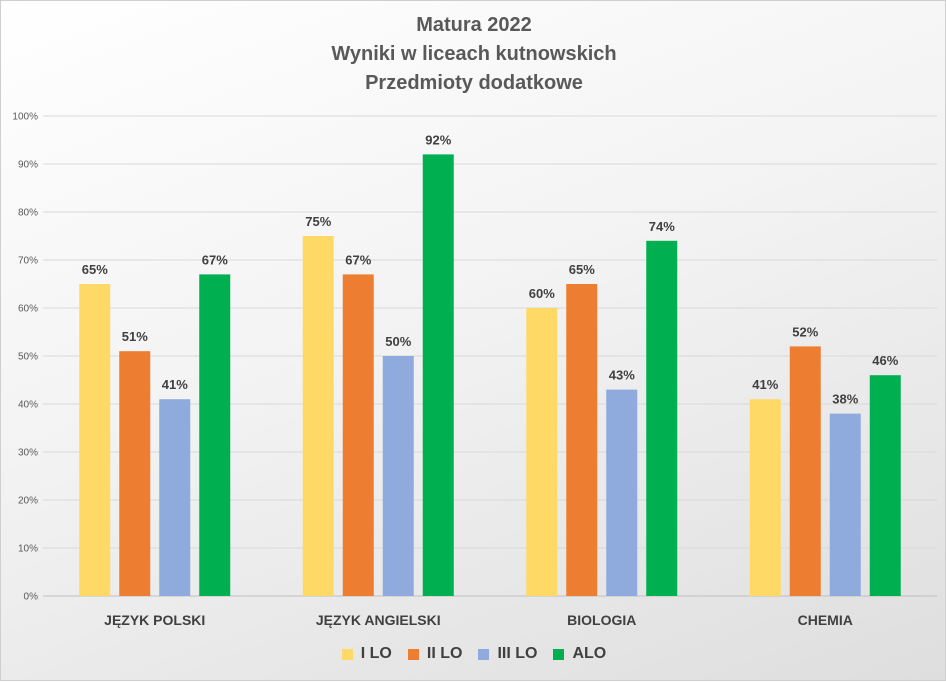  What do you see at coordinates (28, 357) in the screenshot?
I see `y-tick-label: 50%` at bounding box center [28, 357].